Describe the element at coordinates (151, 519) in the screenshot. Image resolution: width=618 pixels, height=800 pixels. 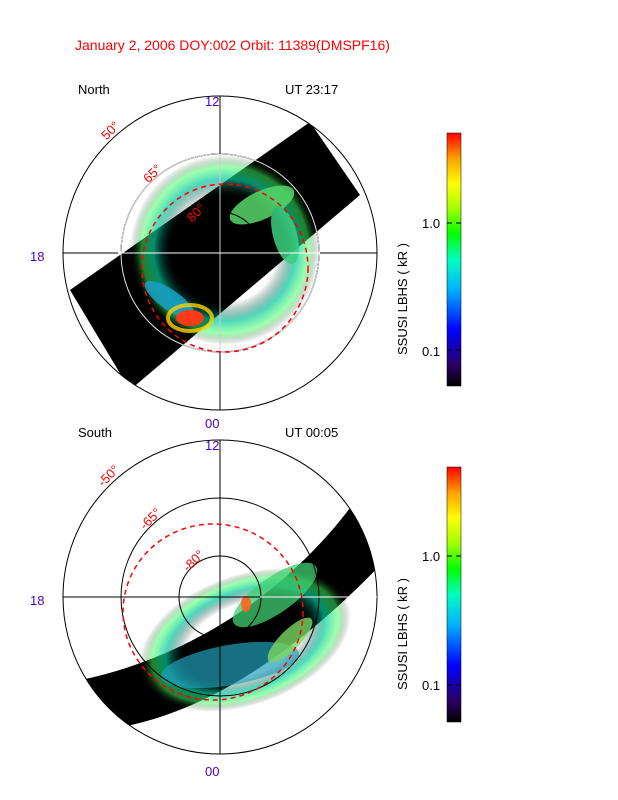
I see `lat-label-minus65: -65°` at that location.